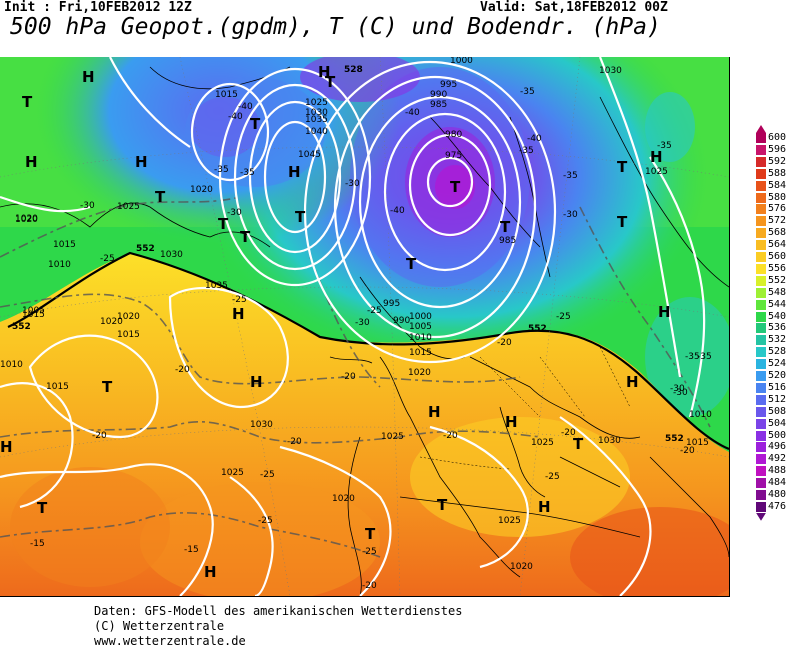  Describe the element at coordinates (777, 304) in the screenshot. I see `legend-label: 544` at that location.